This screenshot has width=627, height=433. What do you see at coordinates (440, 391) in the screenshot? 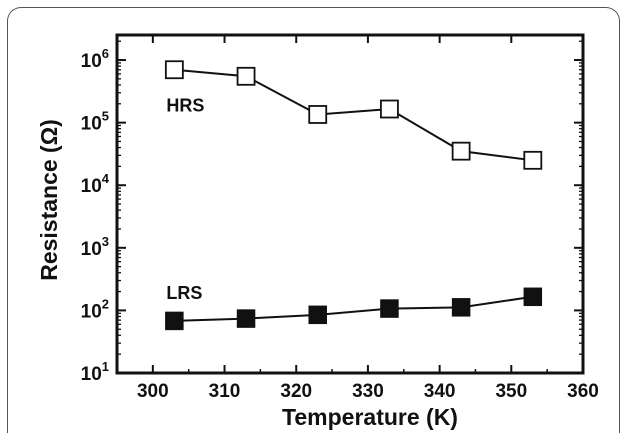
I see `x-tick-label: 340` at bounding box center [440, 391].